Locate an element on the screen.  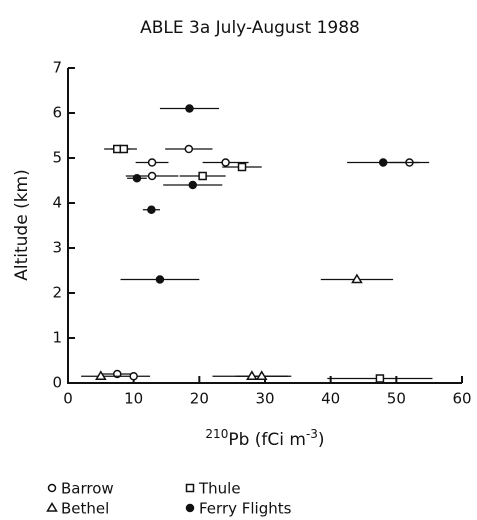
x-tick-label: 20 is located at coordinates (199, 399).